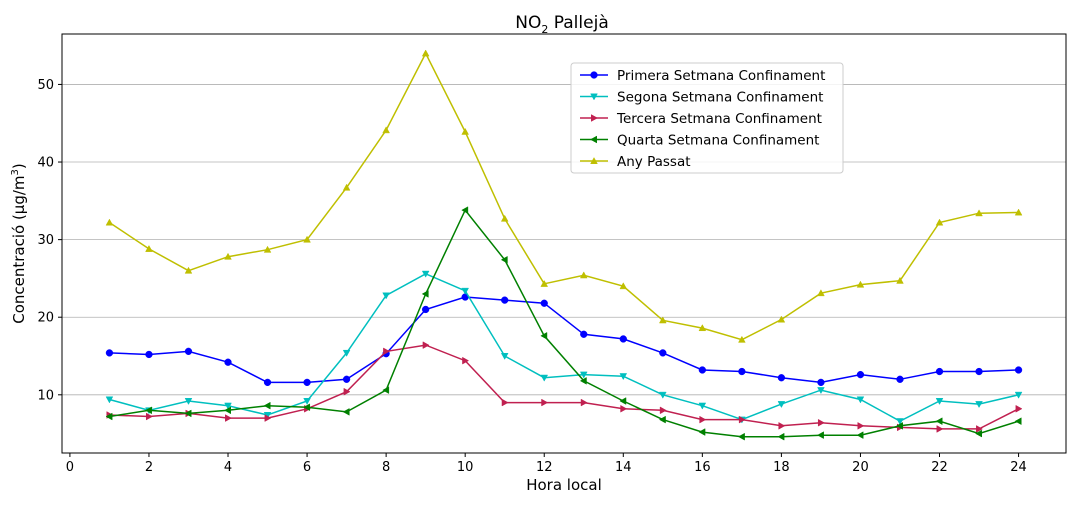 This screenshot has width=1080, height=508. I want to click on x-tick-label: 18, so click(781, 467).